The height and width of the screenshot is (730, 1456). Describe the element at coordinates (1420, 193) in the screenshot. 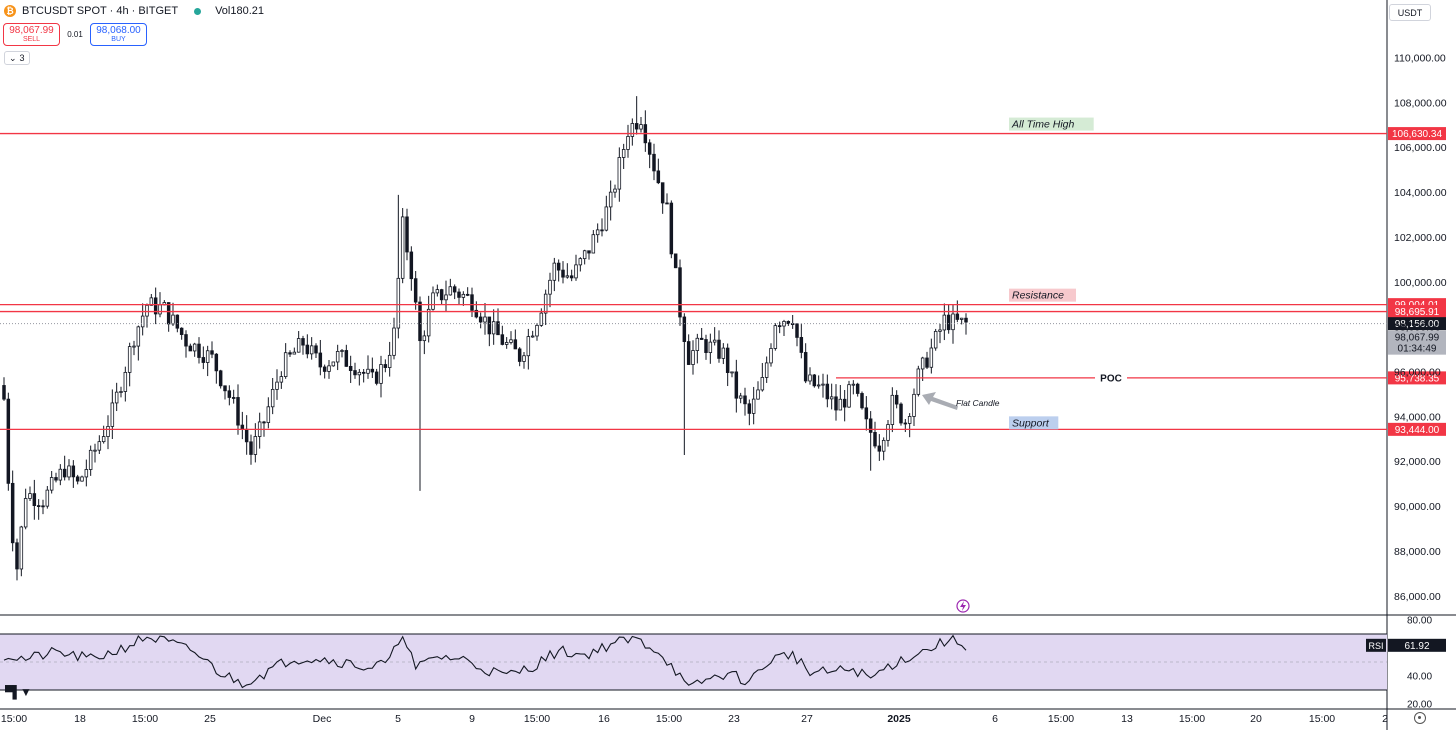

I see `price-axis-tick: 104,000.00` at that location.